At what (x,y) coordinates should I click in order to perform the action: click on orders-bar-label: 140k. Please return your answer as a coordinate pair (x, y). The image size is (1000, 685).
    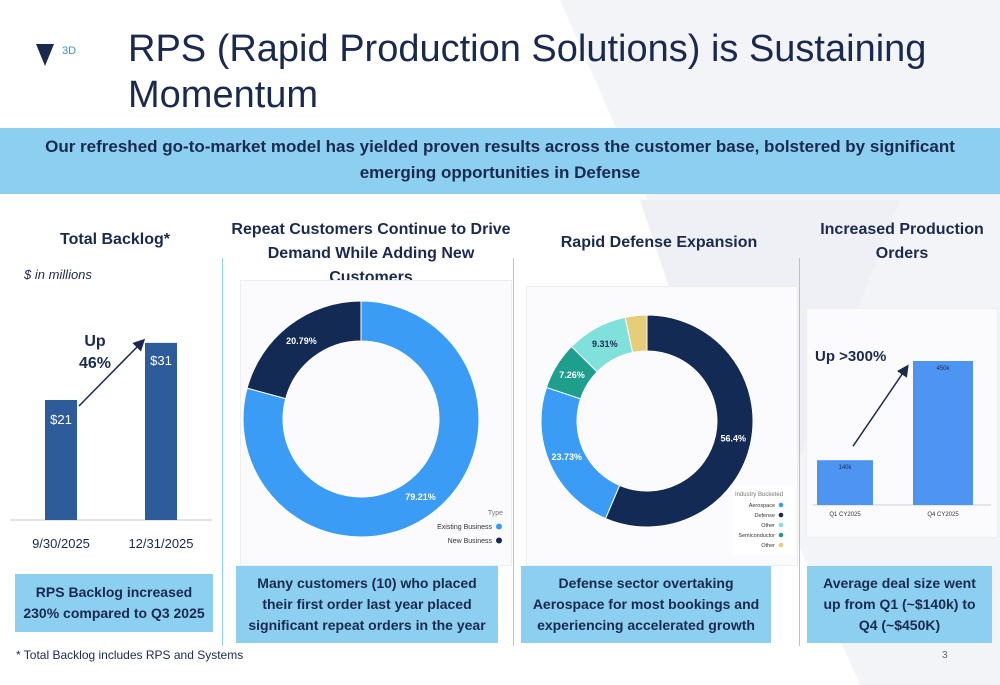
    Looking at the image, I should click on (845, 468).